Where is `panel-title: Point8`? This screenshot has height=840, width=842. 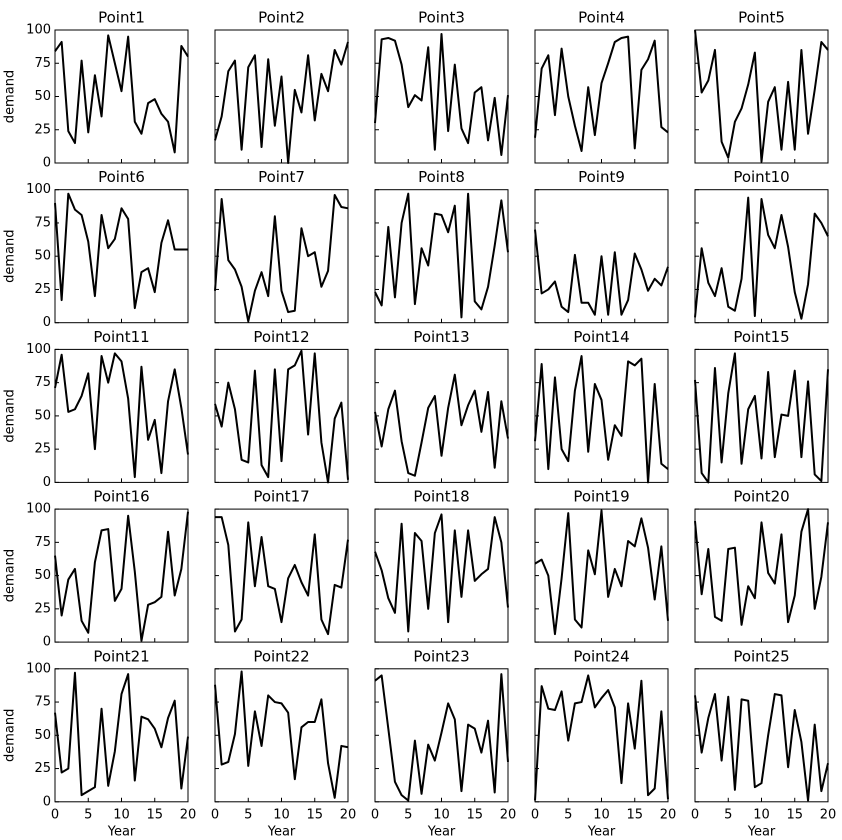
panel-title: Point8 is located at coordinates (441, 177).